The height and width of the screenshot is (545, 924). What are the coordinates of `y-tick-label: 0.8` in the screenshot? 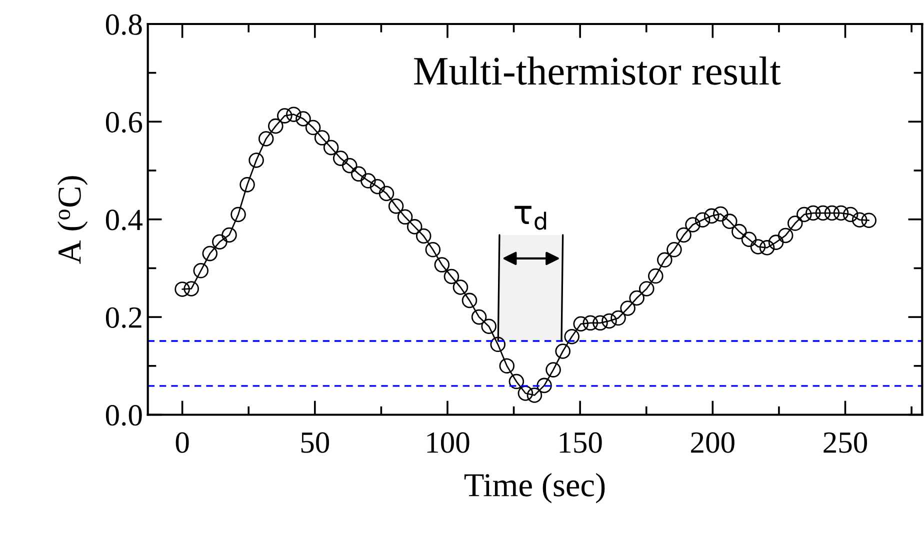 It's located at (124, 25).